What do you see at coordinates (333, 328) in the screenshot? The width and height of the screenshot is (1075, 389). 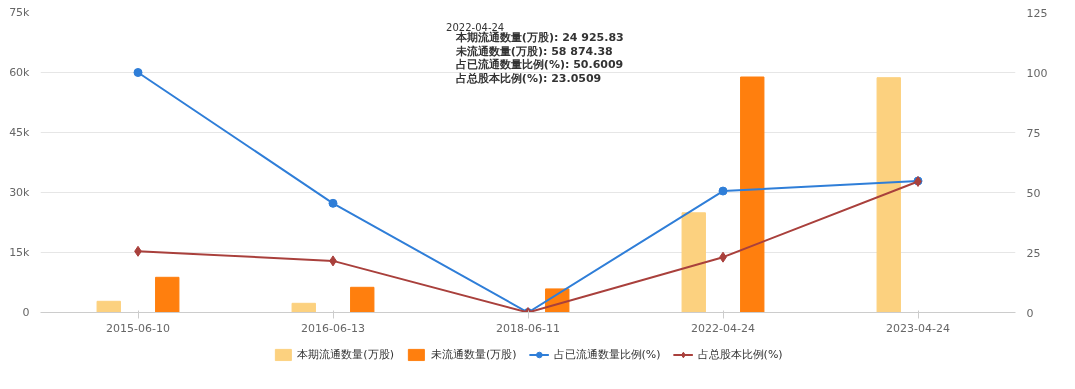 I see `x-tick-label: 2016-06-13` at bounding box center [333, 328].